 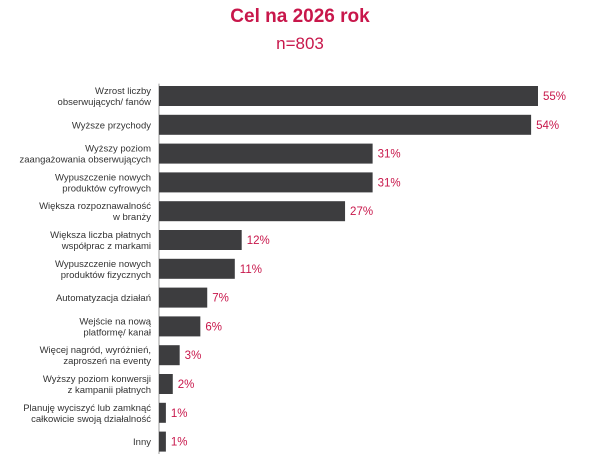 I want to click on category-label: Wypuszczenie nowych produktów fizycznych, so click(x=103, y=270).